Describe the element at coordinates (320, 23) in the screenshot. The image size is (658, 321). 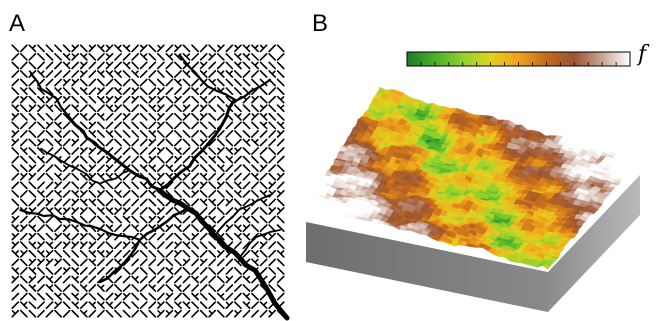
I see `panel-label-b: B` at that location.